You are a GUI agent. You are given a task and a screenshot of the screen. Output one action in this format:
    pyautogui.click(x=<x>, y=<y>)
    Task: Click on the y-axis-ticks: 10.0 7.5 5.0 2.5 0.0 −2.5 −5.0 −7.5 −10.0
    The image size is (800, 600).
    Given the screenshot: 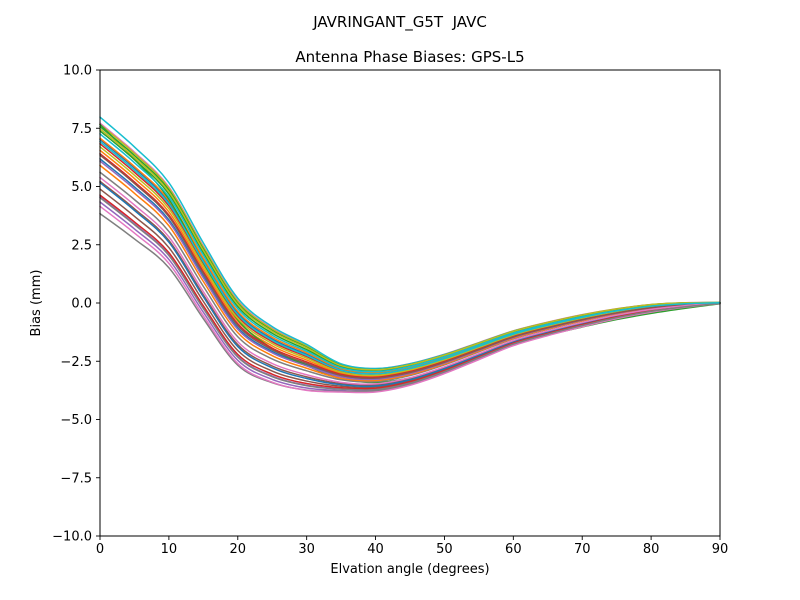 What is the action you would take?
    pyautogui.click(x=76, y=304)
    